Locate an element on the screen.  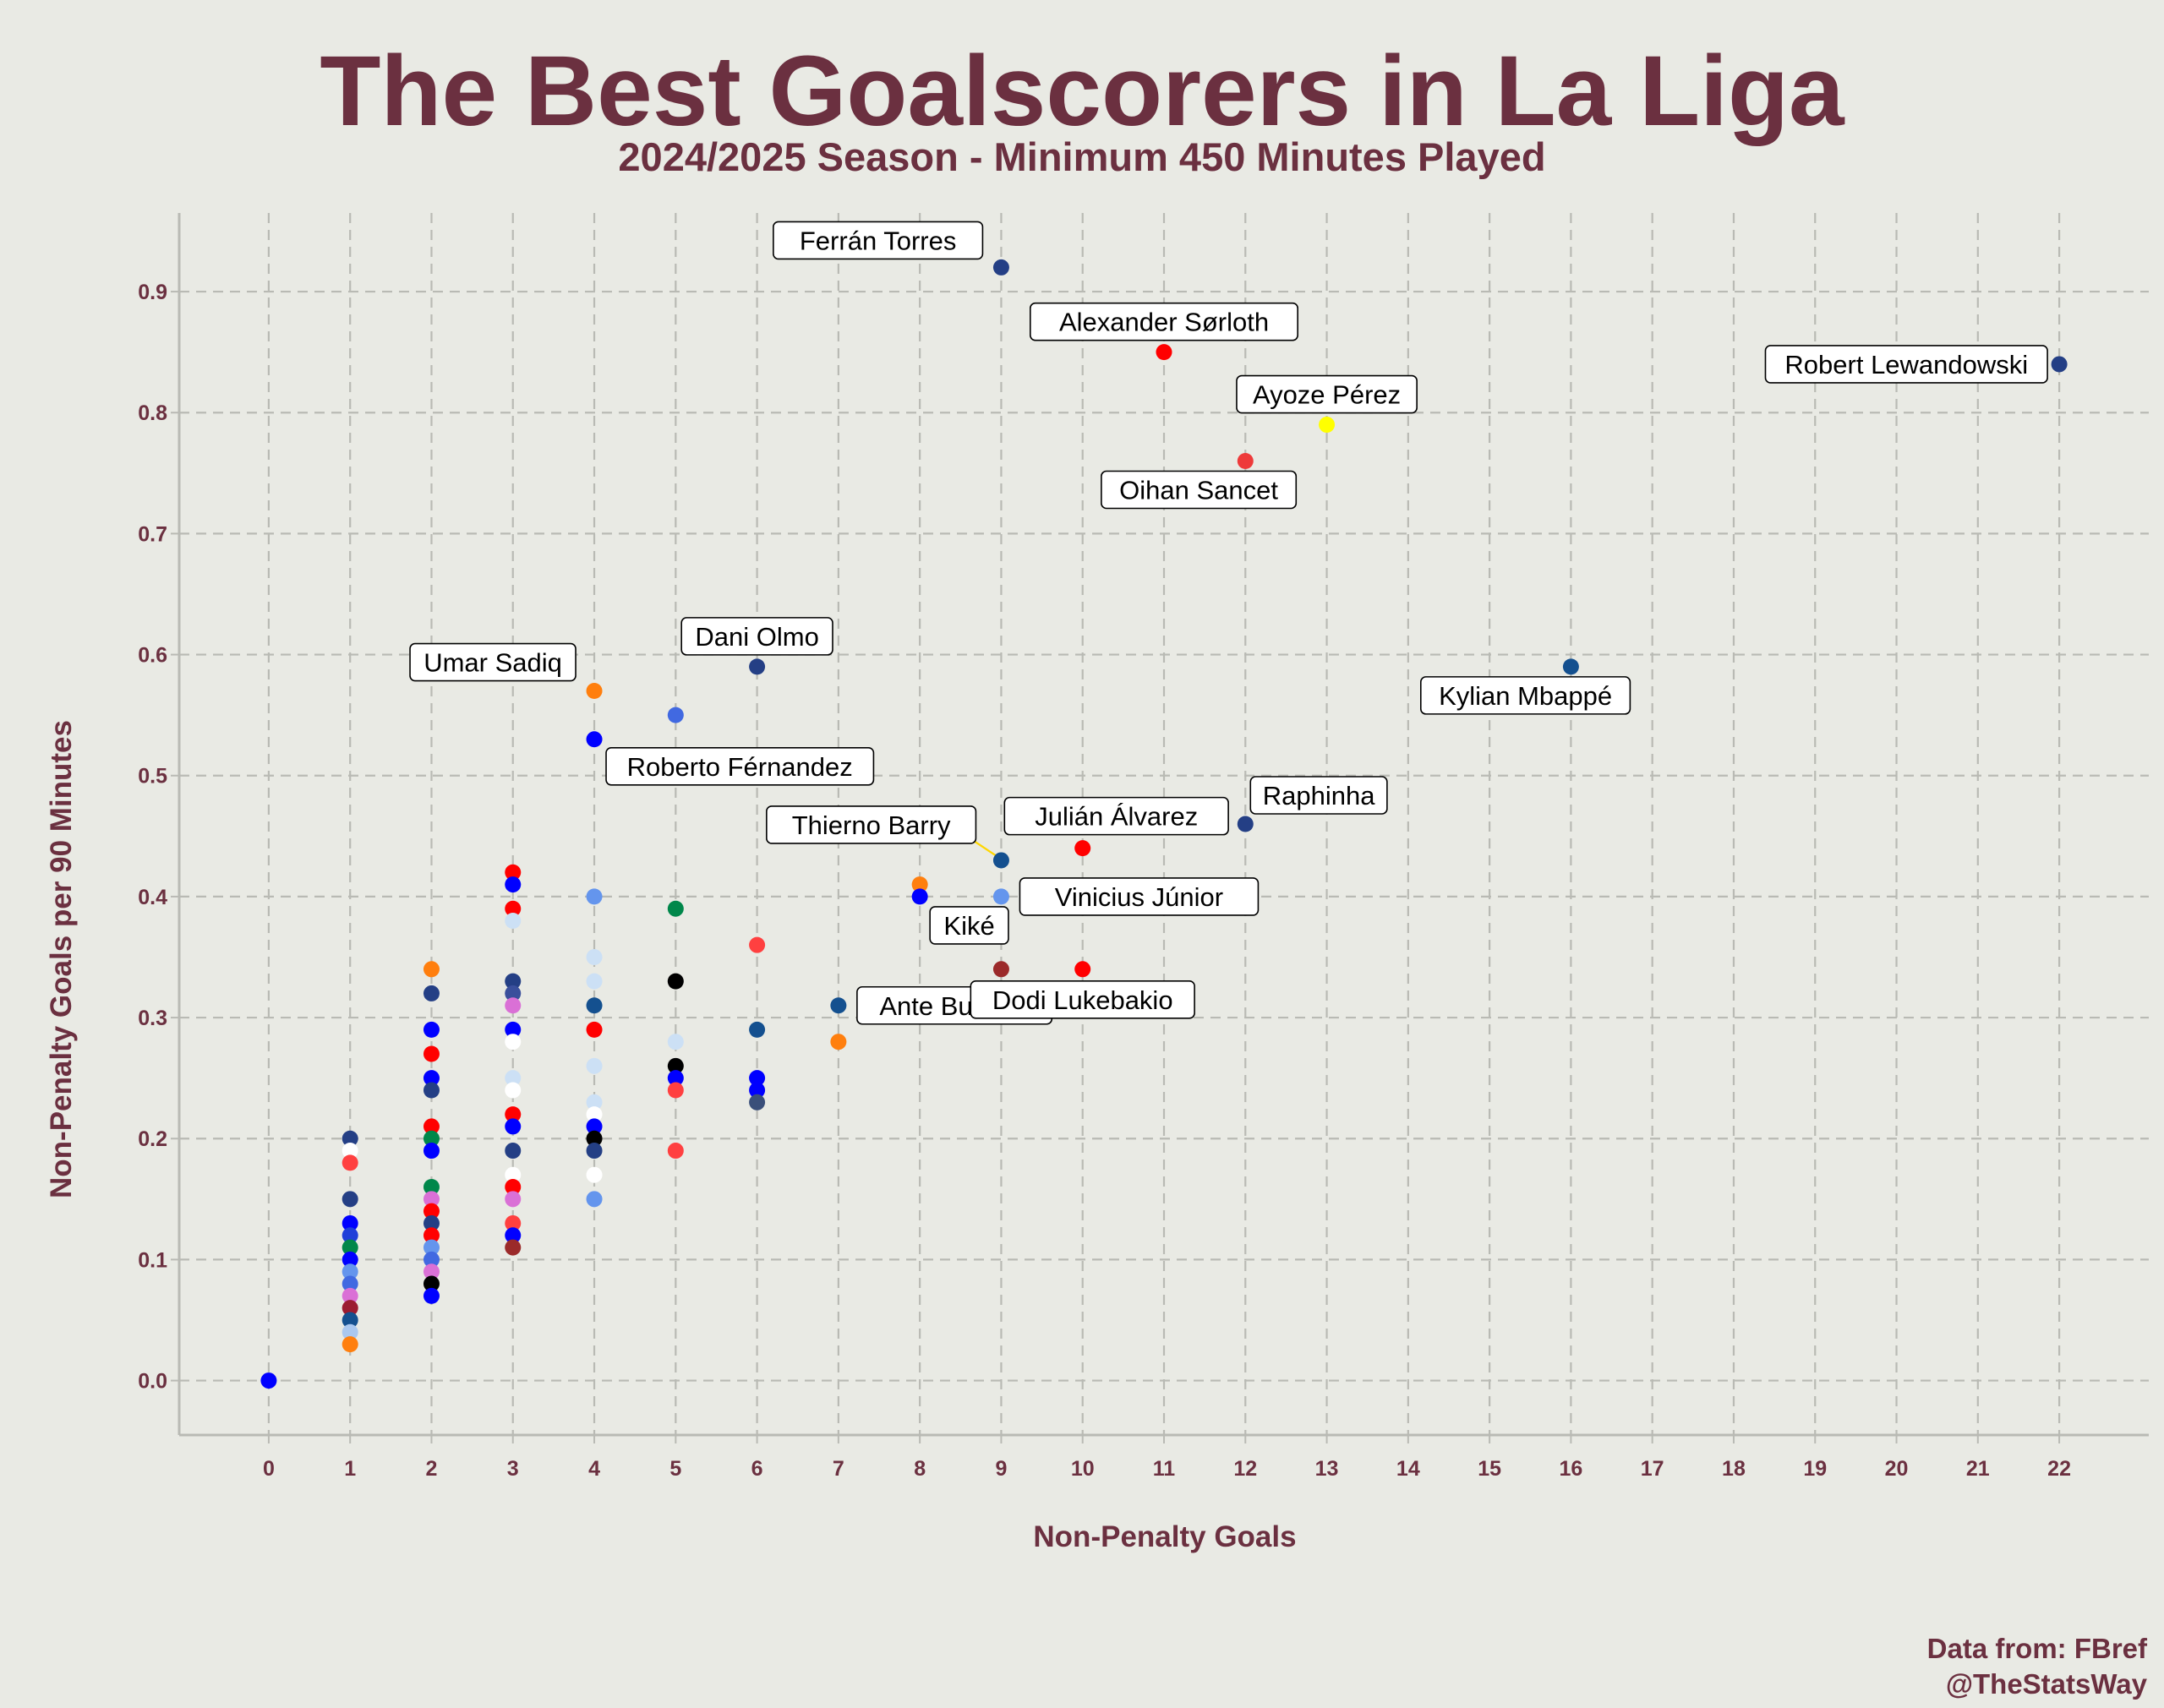
annotation-label: Umar Sadiq is located at coordinates (493, 662).